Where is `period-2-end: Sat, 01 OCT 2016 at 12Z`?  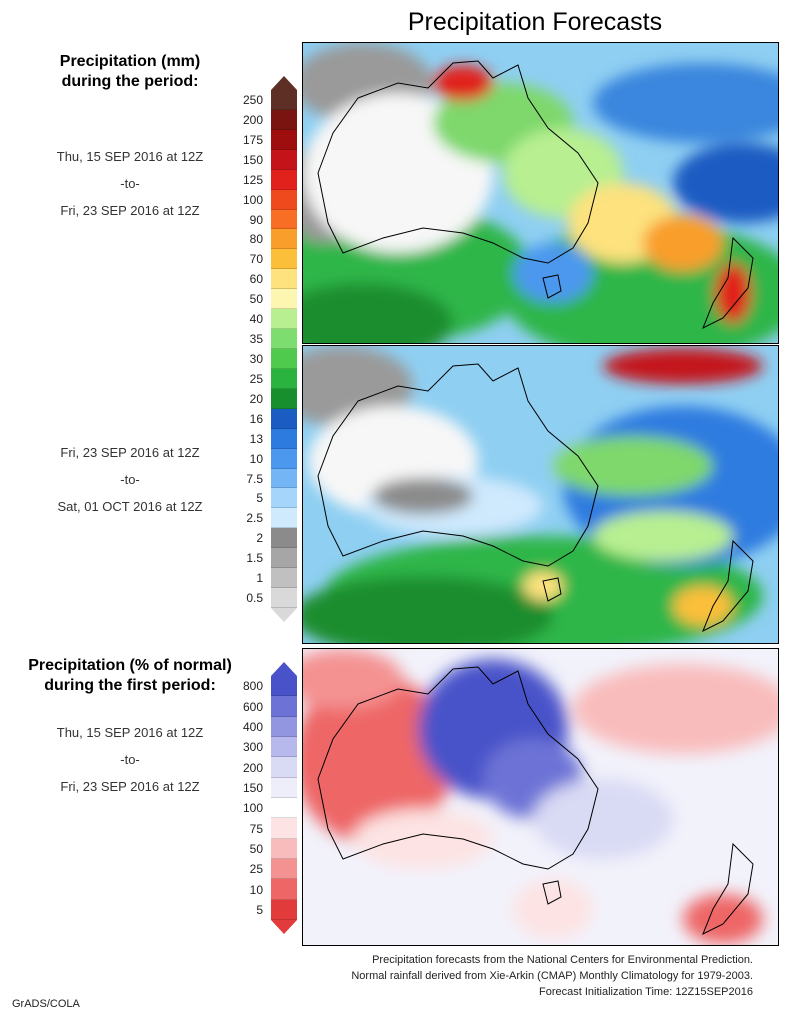 period-2-end: Sat, 01 OCT 2016 at 12Z is located at coordinates (130, 506).